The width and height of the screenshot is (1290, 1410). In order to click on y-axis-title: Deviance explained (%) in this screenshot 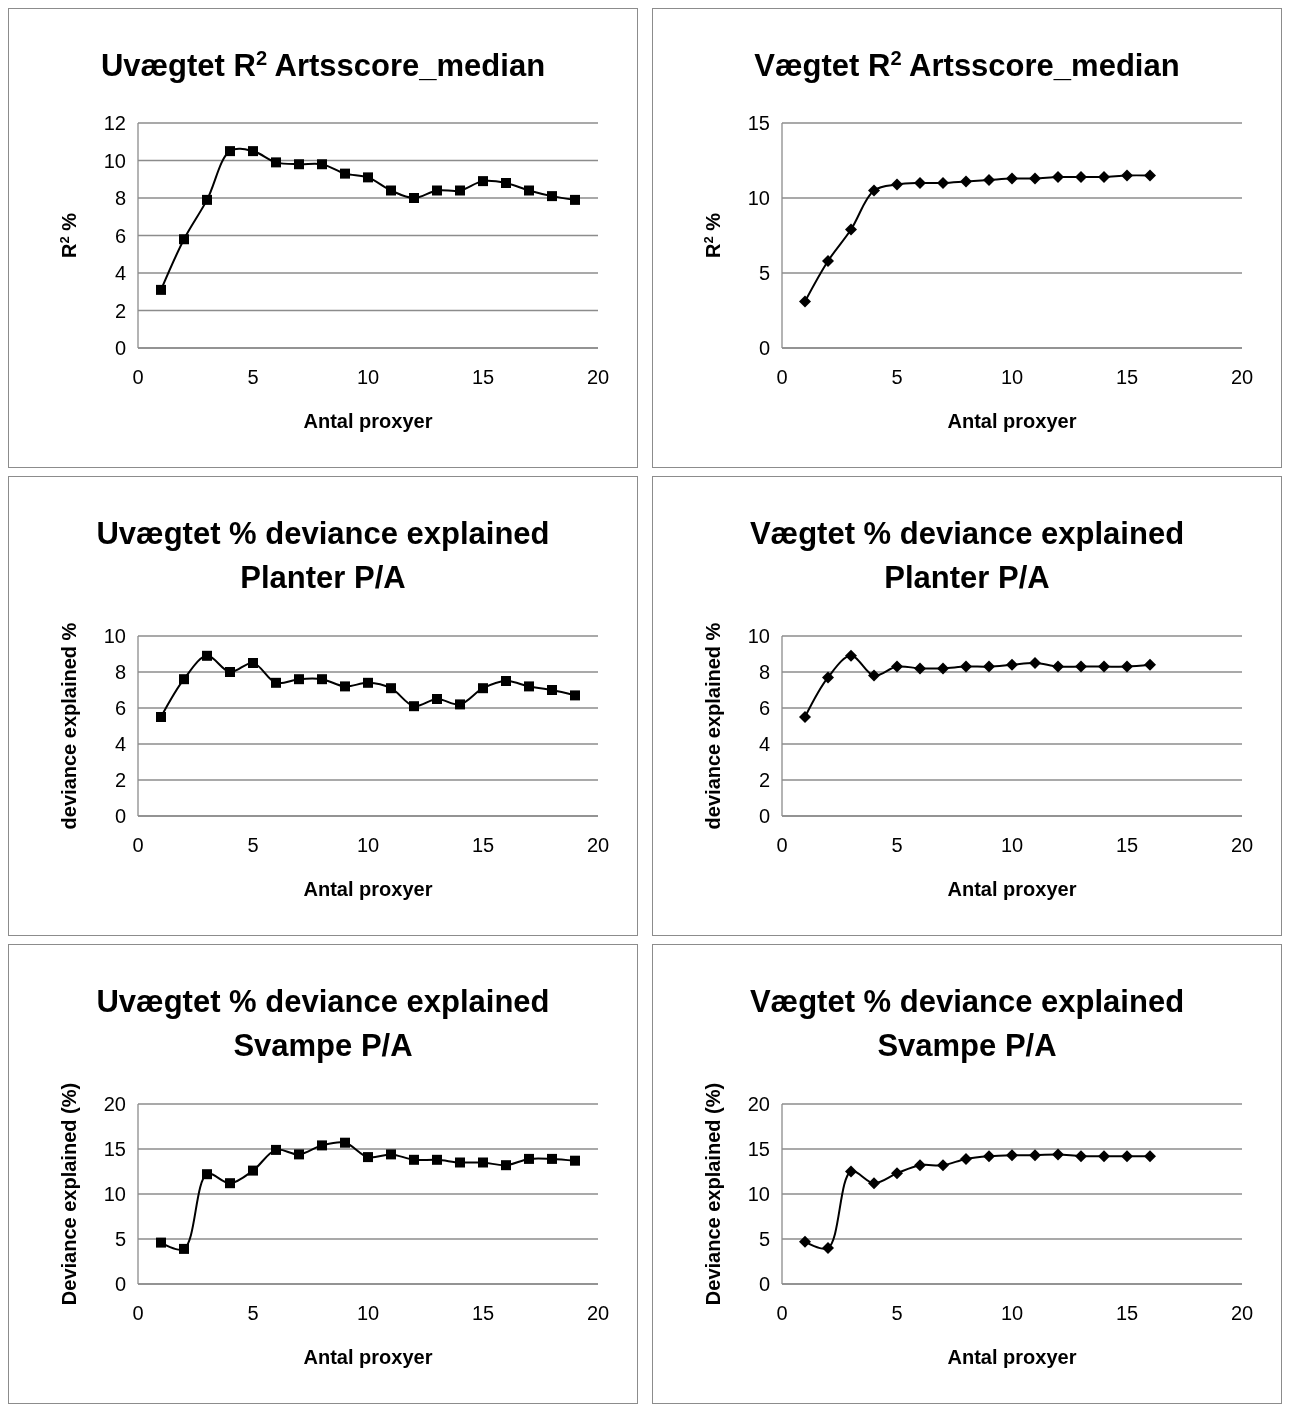, I will do `click(69, 1194)`.